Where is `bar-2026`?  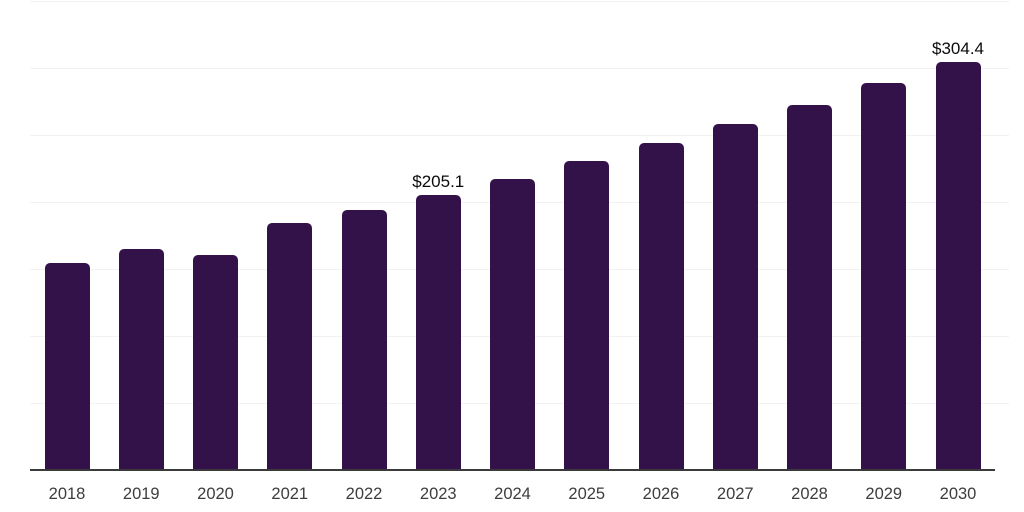
bar-2026 is located at coordinates (661, 306).